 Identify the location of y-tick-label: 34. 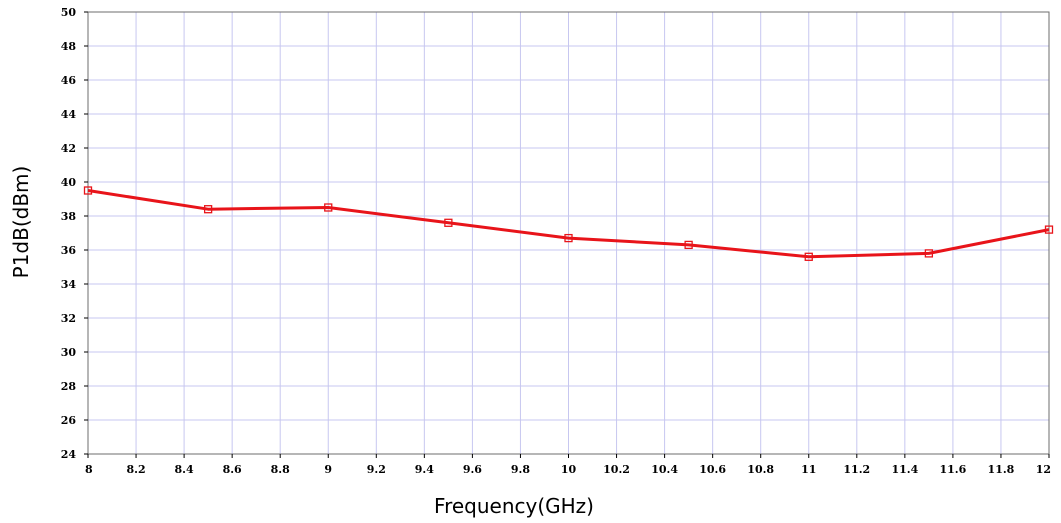
(69, 284).